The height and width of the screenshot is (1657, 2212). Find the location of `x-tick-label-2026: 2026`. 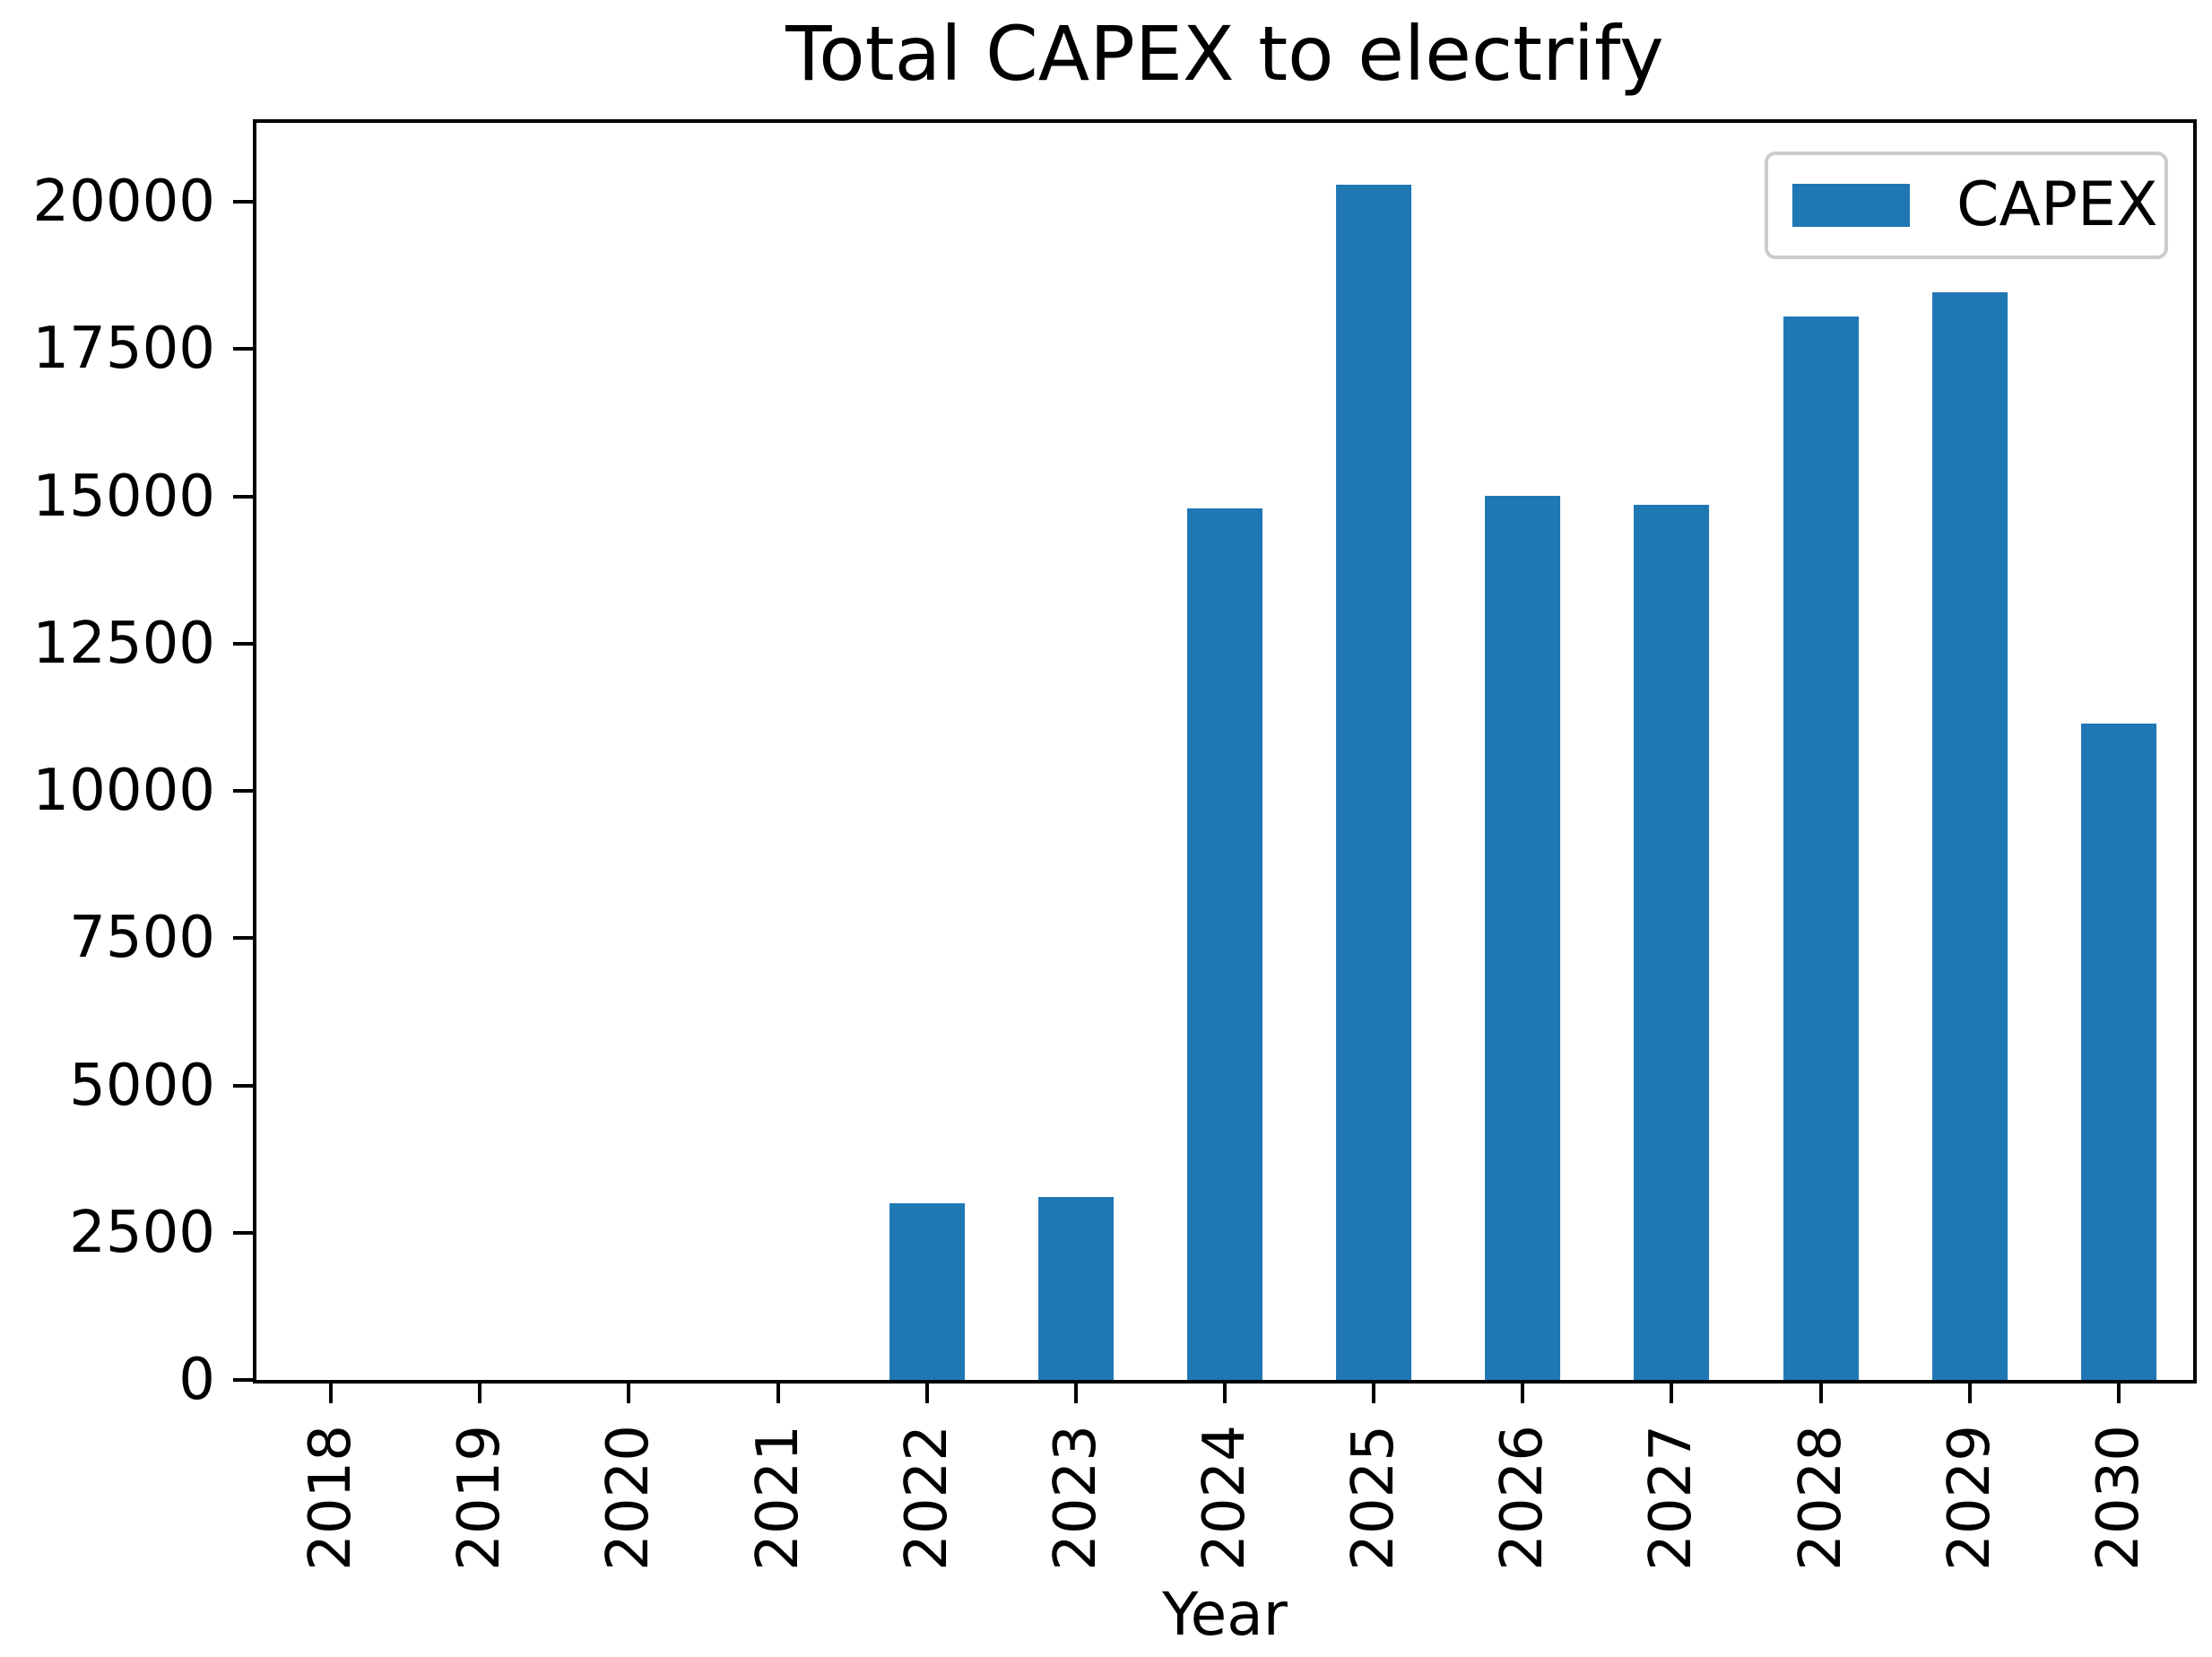

x-tick-label-2026: 2026 is located at coordinates (1523, 1498).